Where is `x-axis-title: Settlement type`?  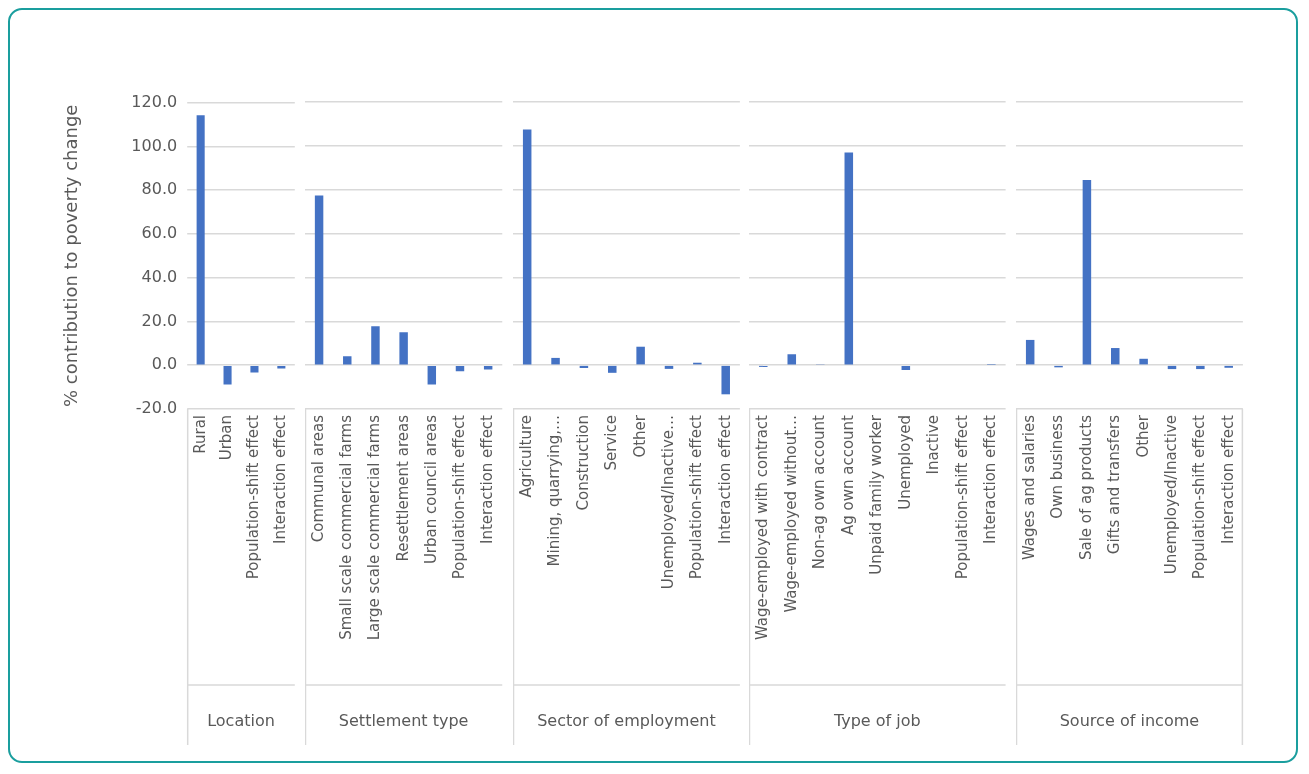 x-axis-title: Settlement type is located at coordinates (404, 720).